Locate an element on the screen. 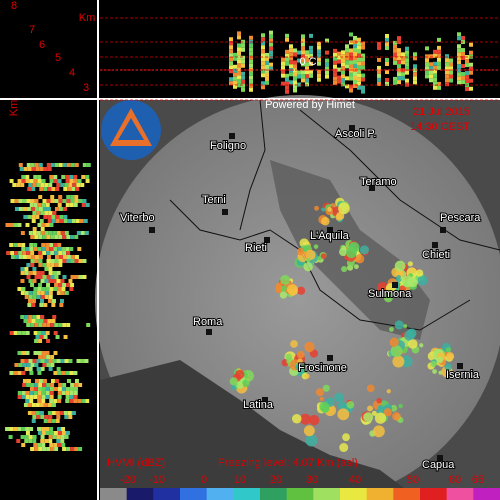 The height and width of the screenshot is (500, 500). height-label: 8 is located at coordinates (14, 6).